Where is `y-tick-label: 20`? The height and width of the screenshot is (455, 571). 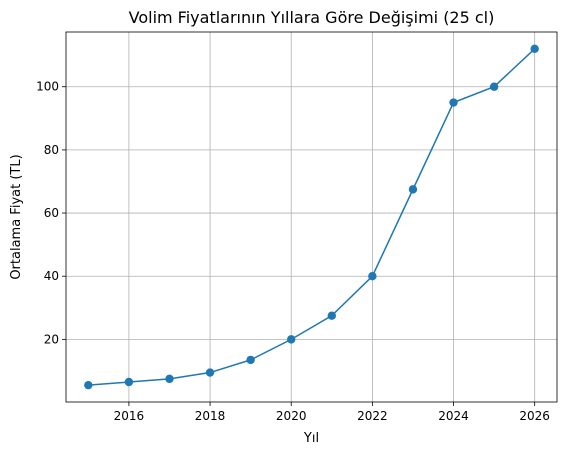 y-tick-label: 20 is located at coordinates (51, 339).